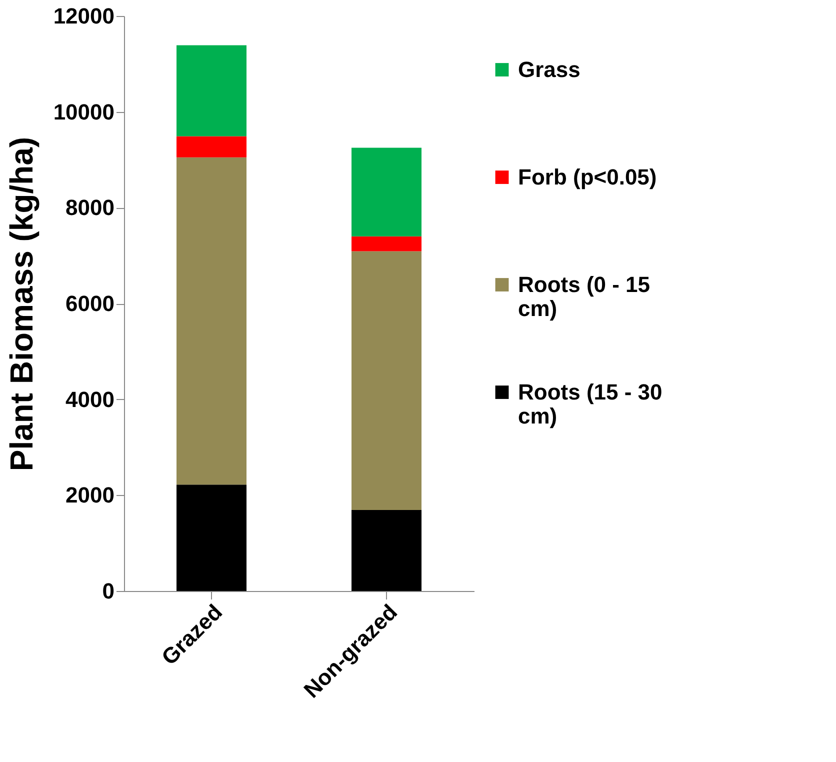 Image resolution: width=836 pixels, height=762 pixels. What do you see at coordinates (90, 399) in the screenshot?
I see `y-tick-label: 4000` at bounding box center [90, 399].